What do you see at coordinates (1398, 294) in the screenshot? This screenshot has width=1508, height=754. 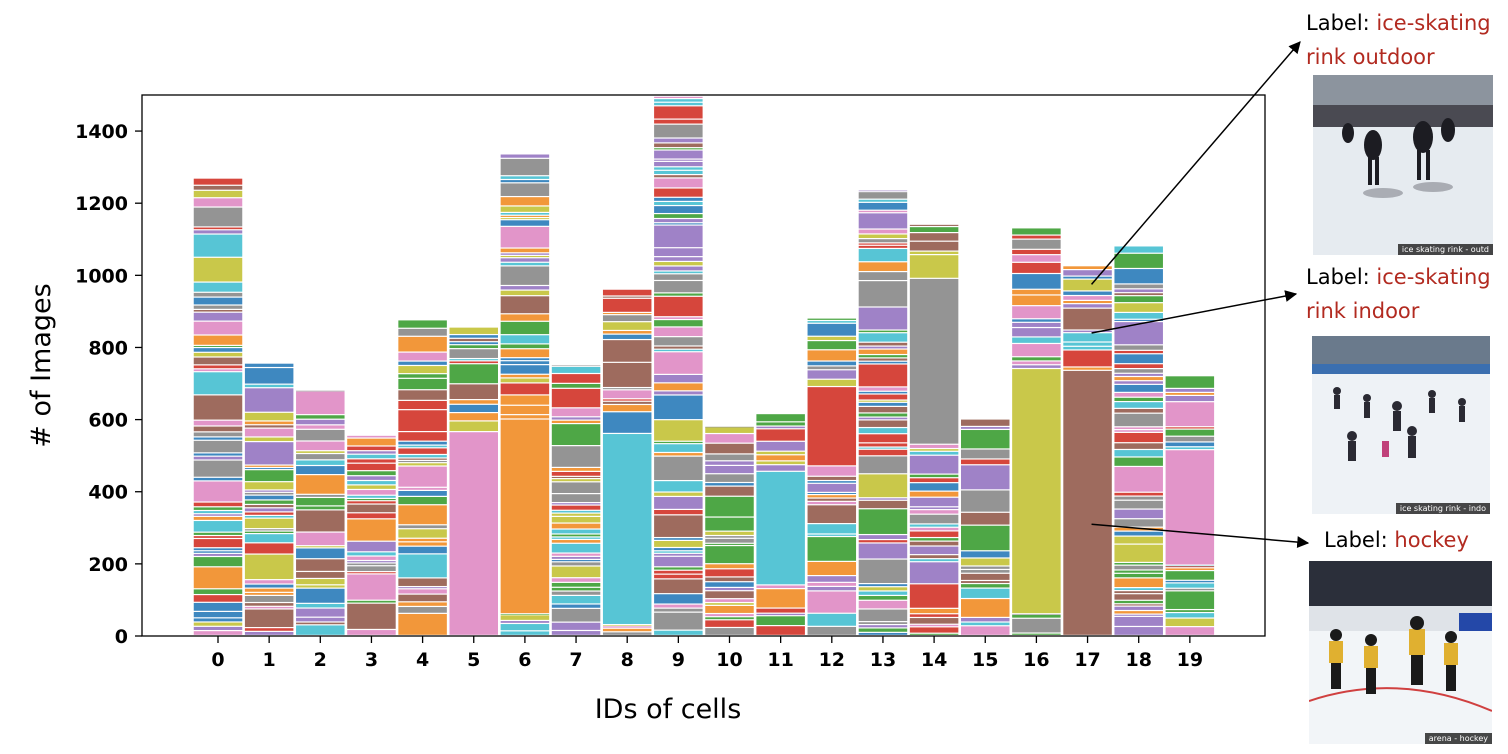 I see `annotation-label-indoor: Label: ice-skating rink indoor` at bounding box center [1398, 294].